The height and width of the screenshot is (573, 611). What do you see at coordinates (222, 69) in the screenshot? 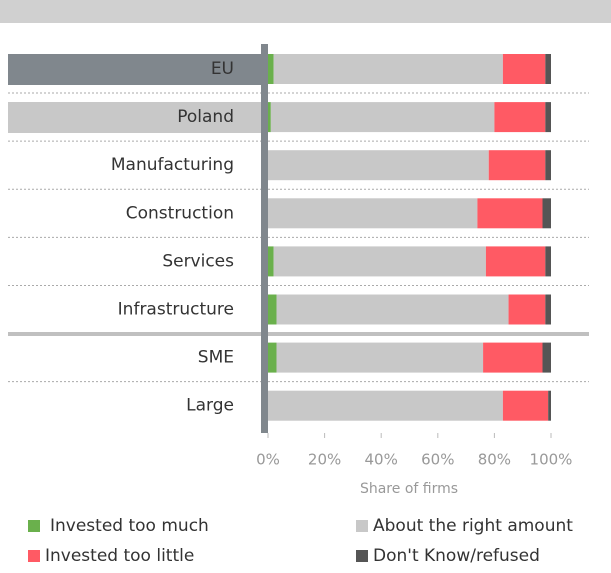
I see `category-label: EU` at bounding box center [222, 69].